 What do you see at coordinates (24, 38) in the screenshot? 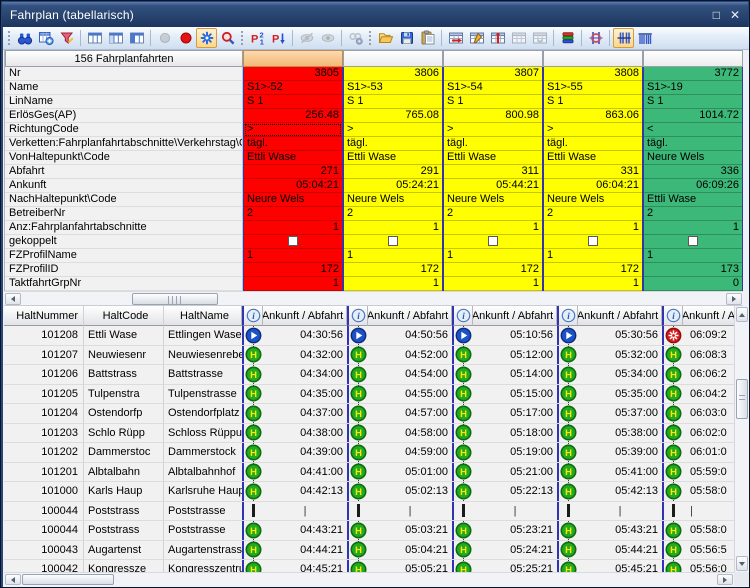
I see `toolbar-button-find-binoculars` at bounding box center [24, 38].